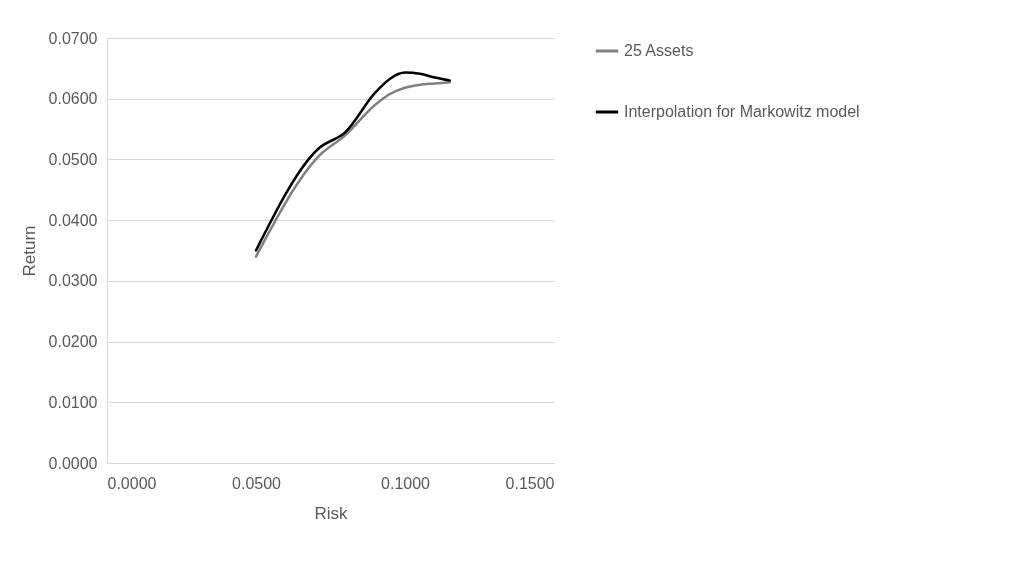 Image resolution: width=1029 pixels, height=574 pixels. Describe the element at coordinates (73, 38) in the screenshot. I see `y-tick-label: 0.0700` at that location.